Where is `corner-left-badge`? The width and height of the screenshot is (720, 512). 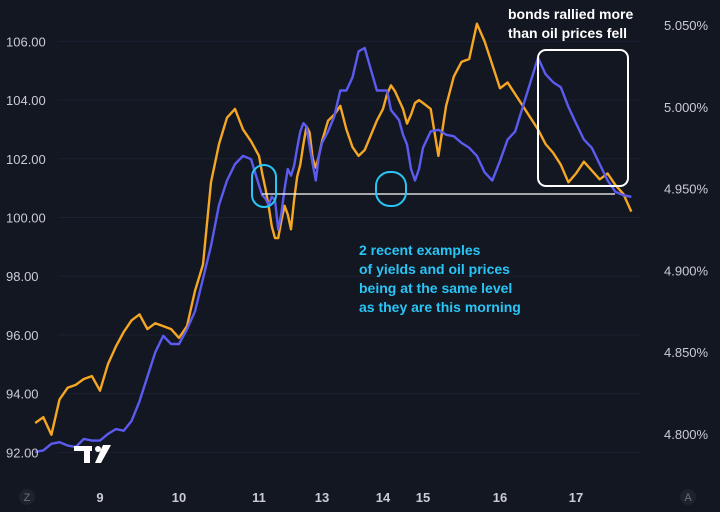
corner-left-badge is located at coordinates (27, 497).